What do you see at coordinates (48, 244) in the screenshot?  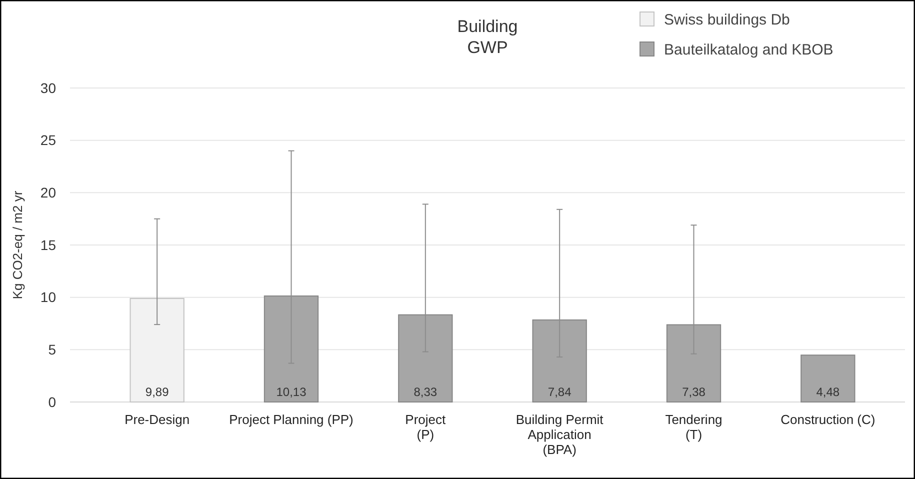 I see `y-tick-label: 15` at bounding box center [48, 244].